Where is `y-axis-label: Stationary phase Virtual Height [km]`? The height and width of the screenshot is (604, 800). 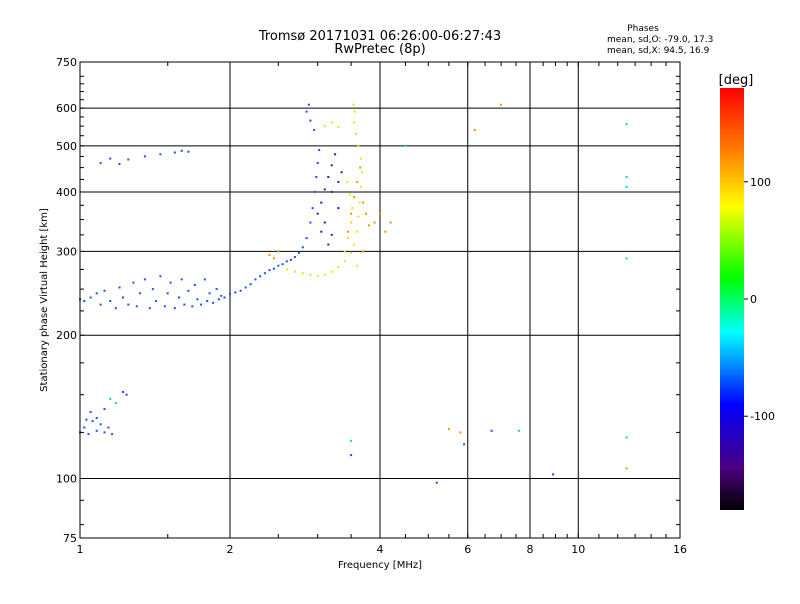
y-axis-label: Stationary phase Virtual Height [km] is located at coordinates (44, 300).